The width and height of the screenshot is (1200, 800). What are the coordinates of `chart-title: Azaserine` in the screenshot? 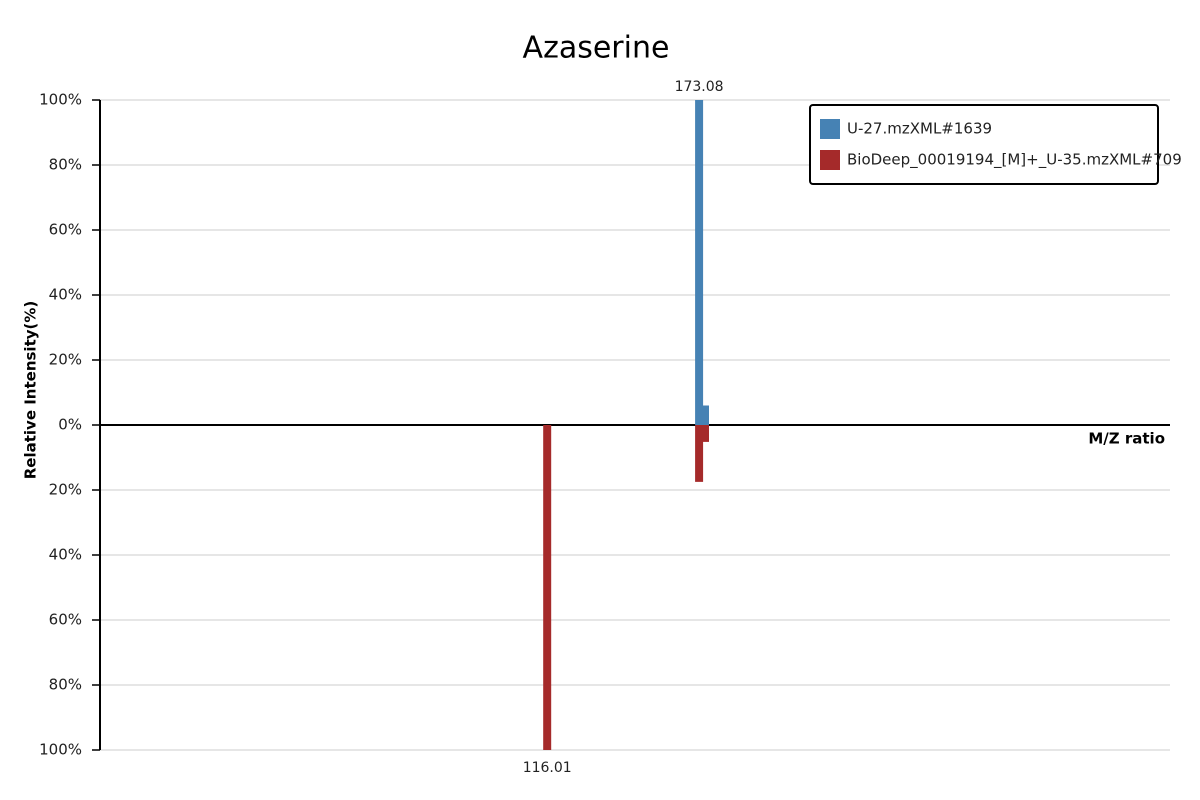 It's located at (596, 48).